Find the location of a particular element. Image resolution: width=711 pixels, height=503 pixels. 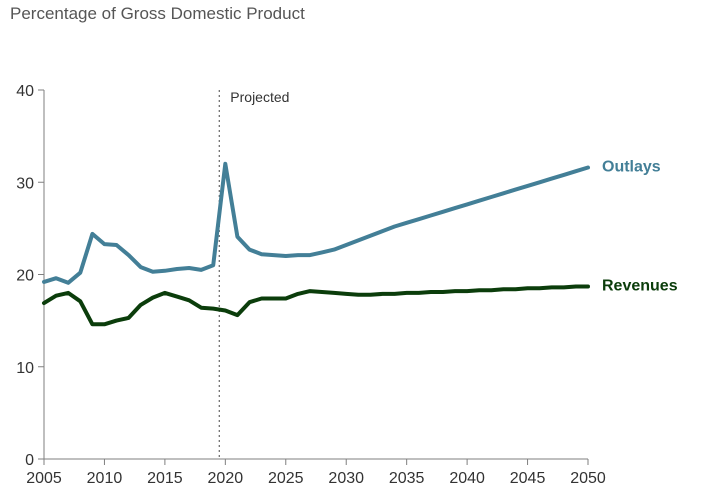

series-labels: Outlays Revenues is located at coordinates (640, 226).